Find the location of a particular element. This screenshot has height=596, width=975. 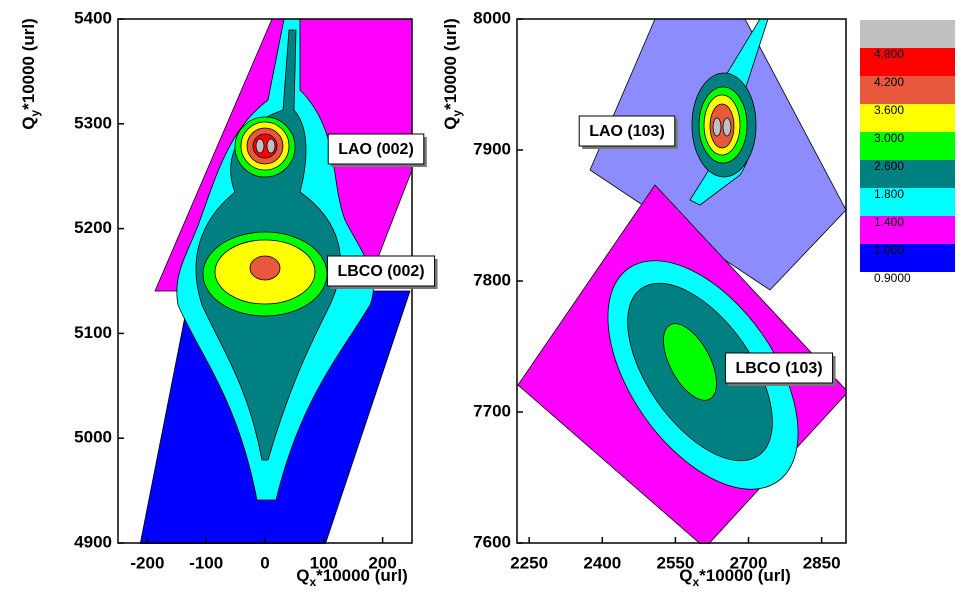

x-tick-label: 2550 is located at coordinates (675, 562).